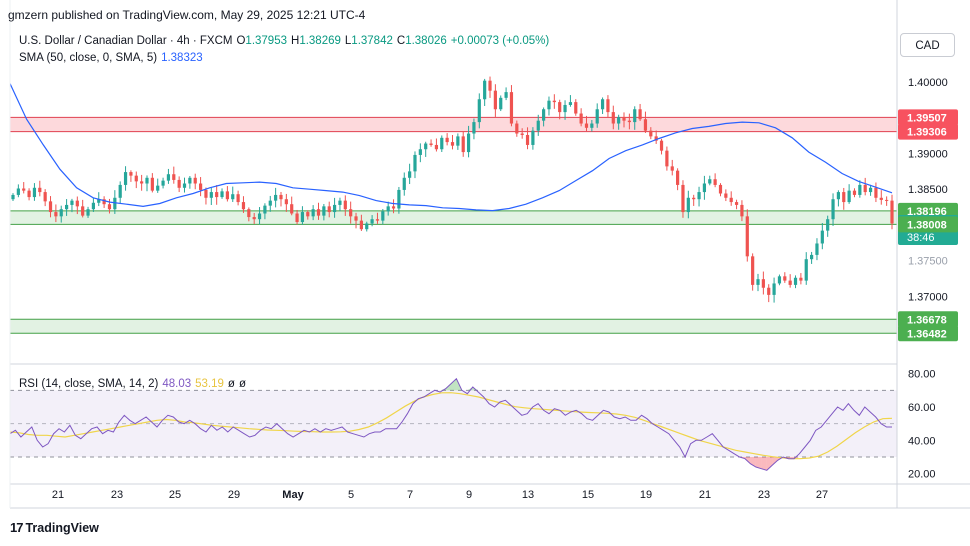 This screenshot has height=546, width=970. I want to click on price-label-countdown: 38:46, so click(921, 238).